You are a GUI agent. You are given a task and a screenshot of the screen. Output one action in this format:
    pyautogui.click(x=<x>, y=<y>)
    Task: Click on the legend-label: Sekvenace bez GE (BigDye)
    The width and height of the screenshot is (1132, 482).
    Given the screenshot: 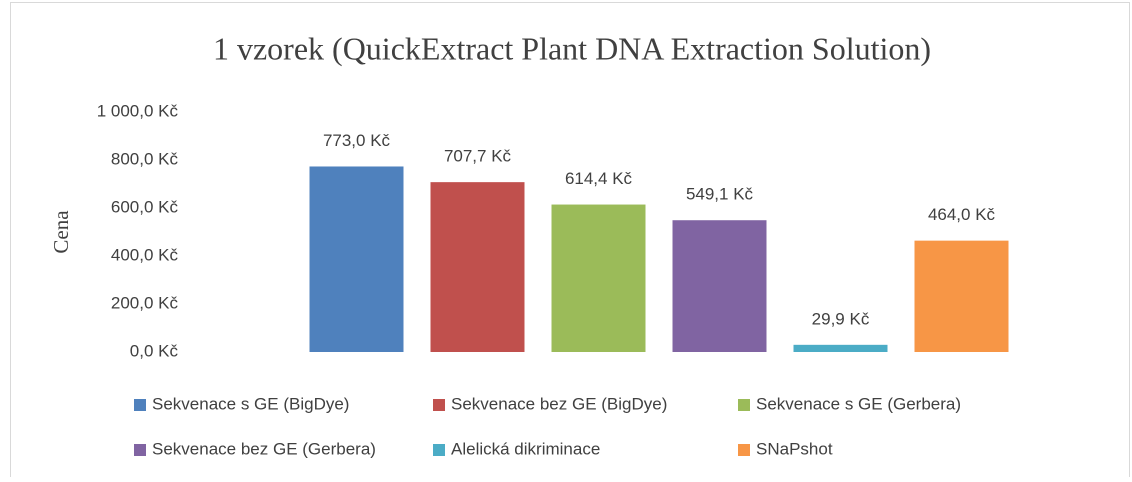 What is the action you would take?
    pyautogui.click(x=559, y=403)
    